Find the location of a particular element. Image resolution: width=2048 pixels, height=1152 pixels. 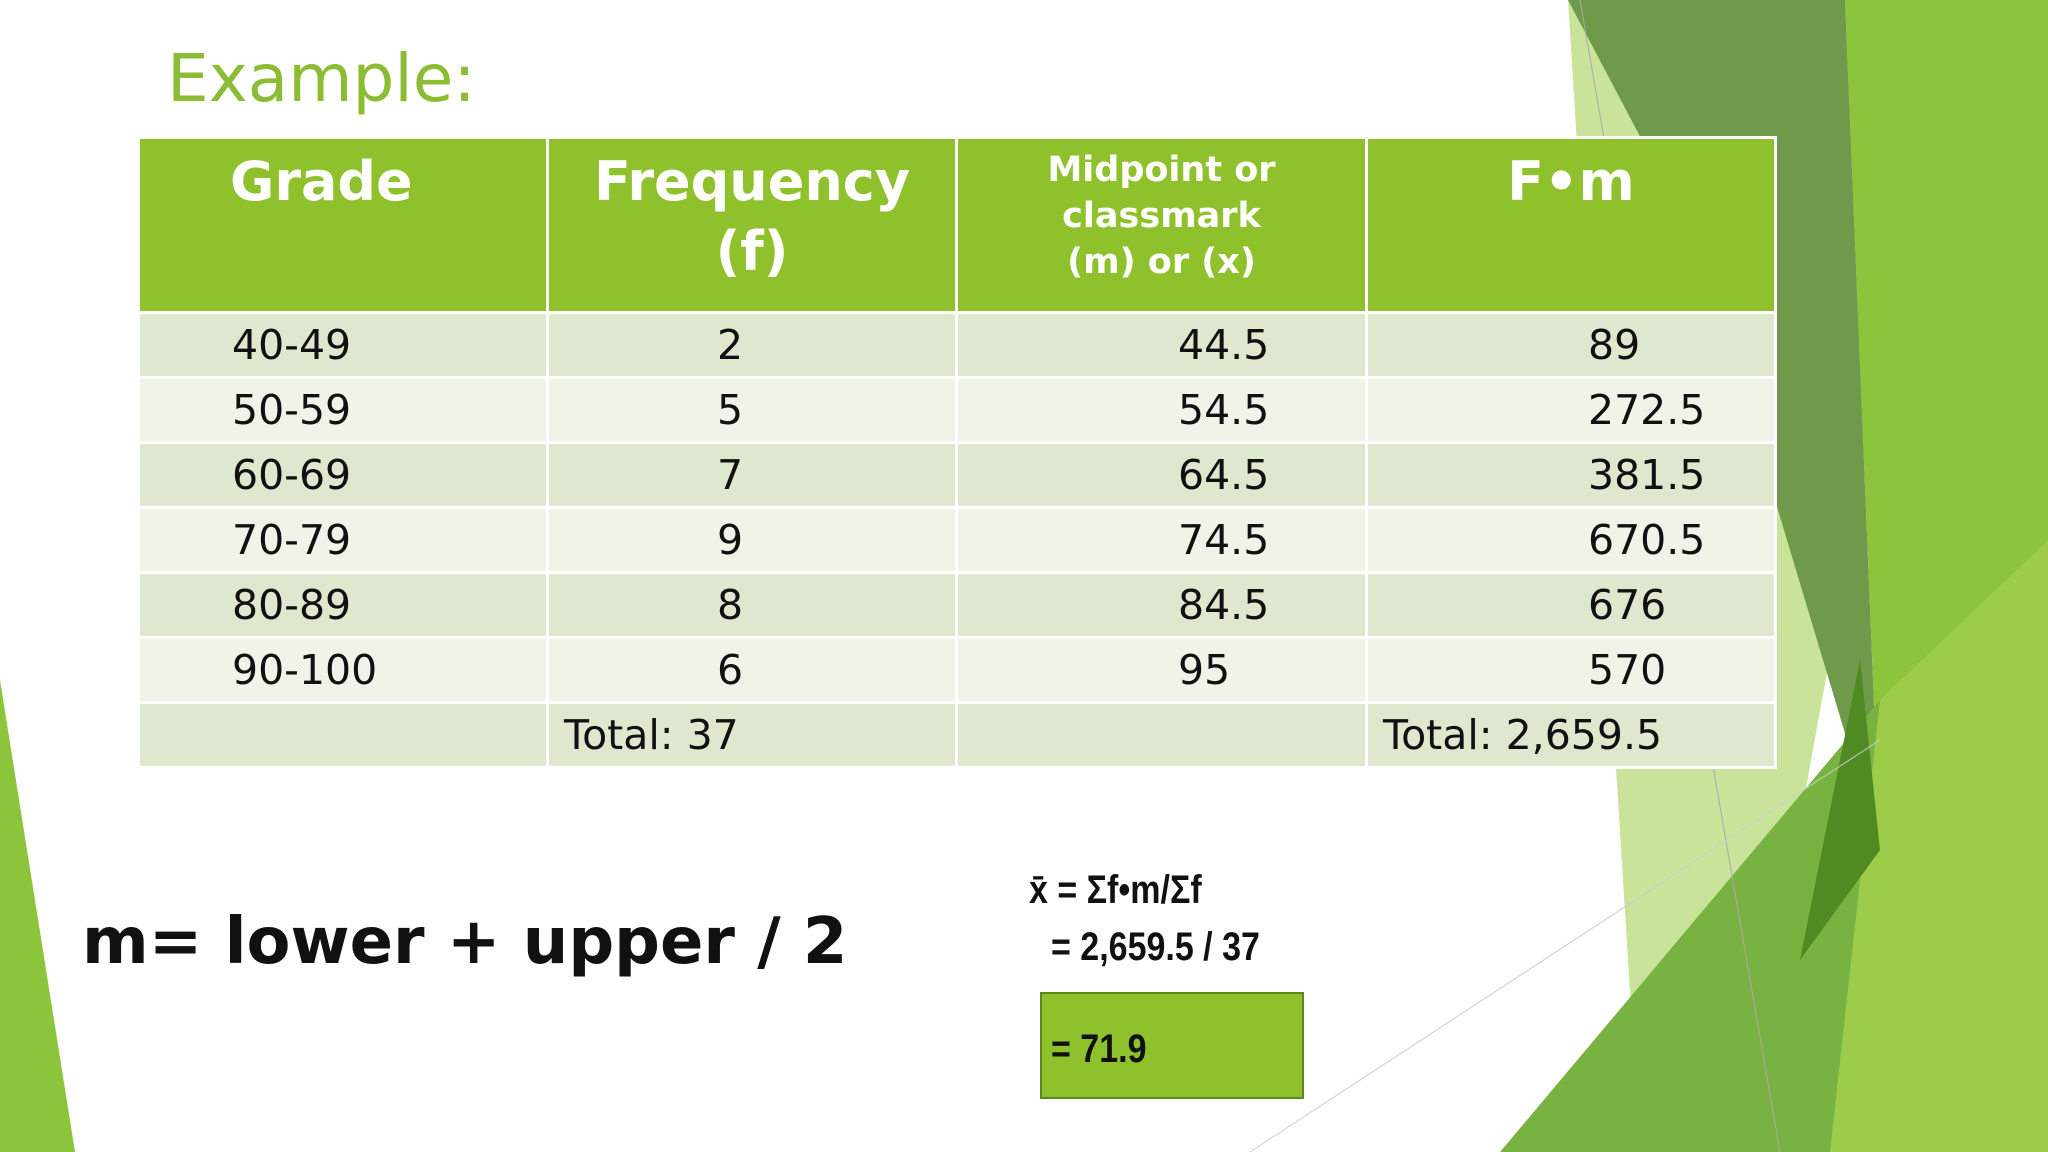

cell-text: 74.5 is located at coordinates (1224, 540).